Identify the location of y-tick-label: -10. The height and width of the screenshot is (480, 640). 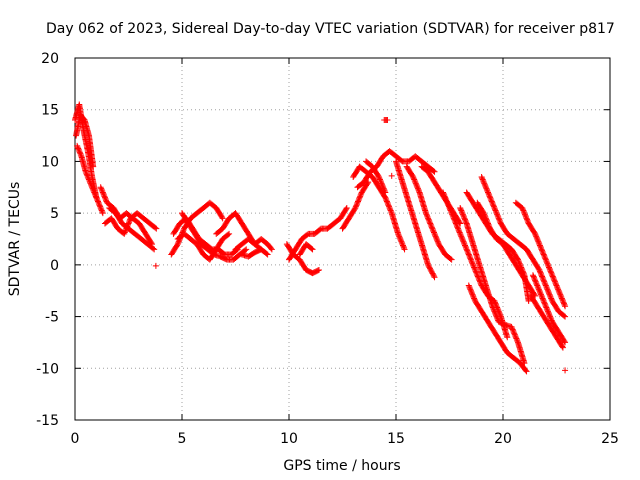
(47, 369).